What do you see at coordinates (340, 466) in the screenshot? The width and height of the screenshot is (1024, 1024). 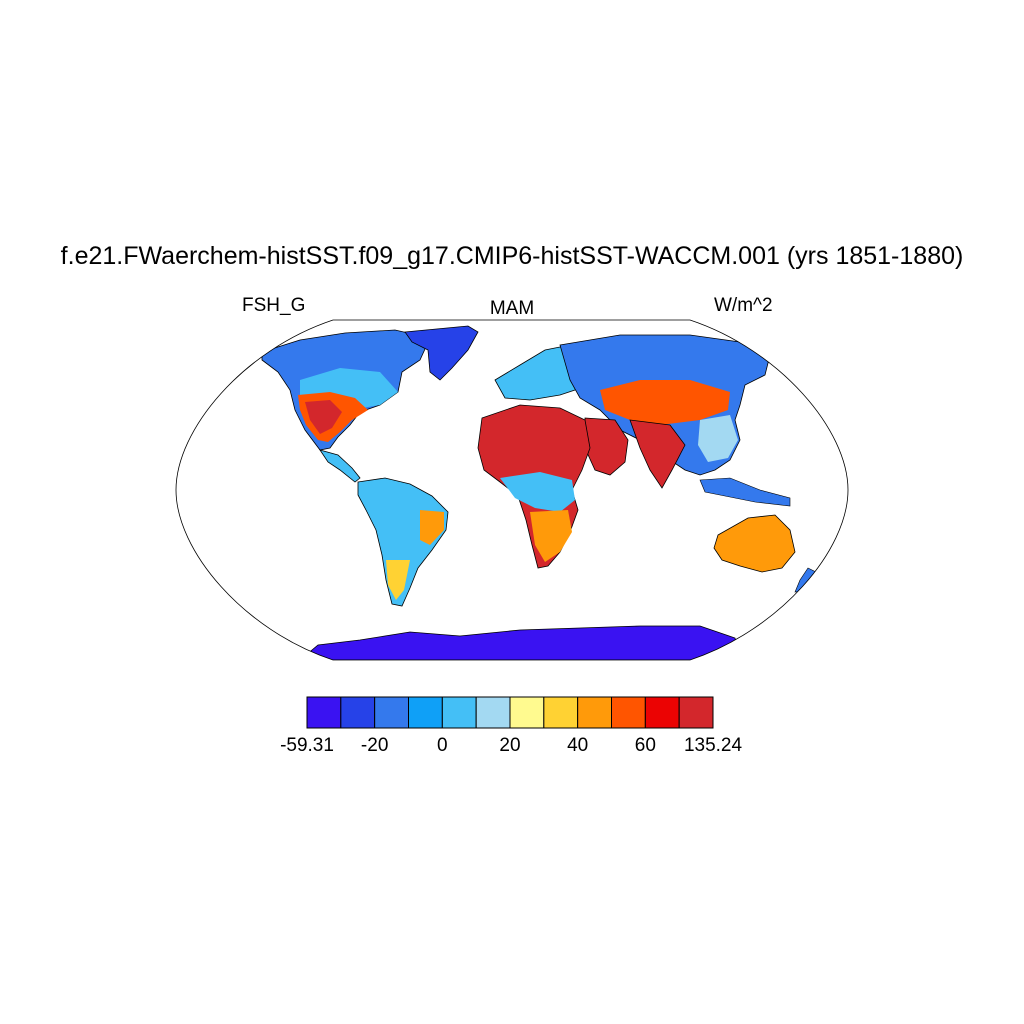 I see `landmass-central-america` at bounding box center [340, 466].